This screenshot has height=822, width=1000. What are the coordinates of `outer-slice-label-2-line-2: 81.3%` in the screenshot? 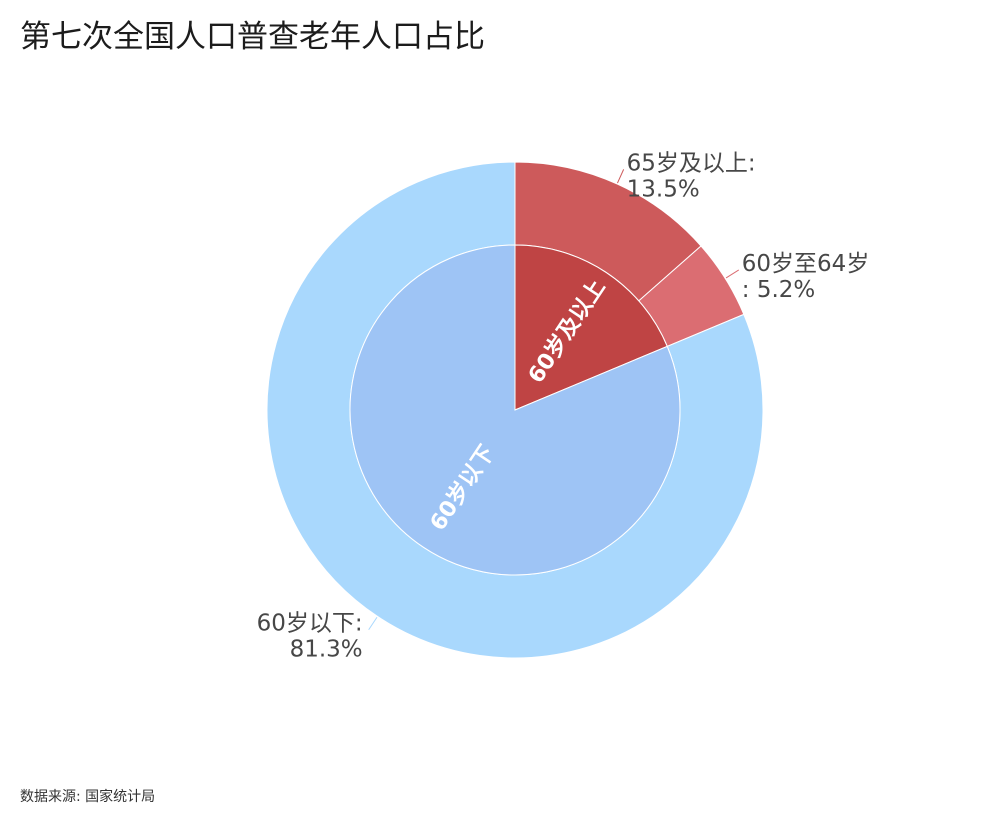 It's located at (326, 650).